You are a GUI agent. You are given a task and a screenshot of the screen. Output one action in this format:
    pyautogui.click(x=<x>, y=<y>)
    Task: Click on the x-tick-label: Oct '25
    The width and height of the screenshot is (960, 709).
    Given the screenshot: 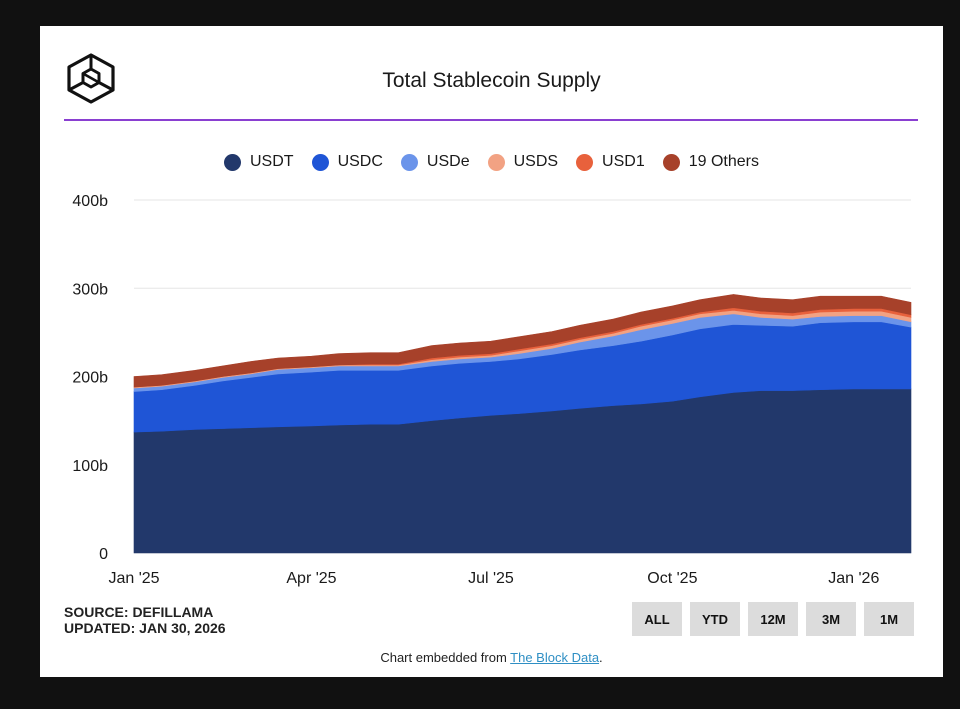 What is the action you would take?
    pyautogui.click(x=672, y=578)
    